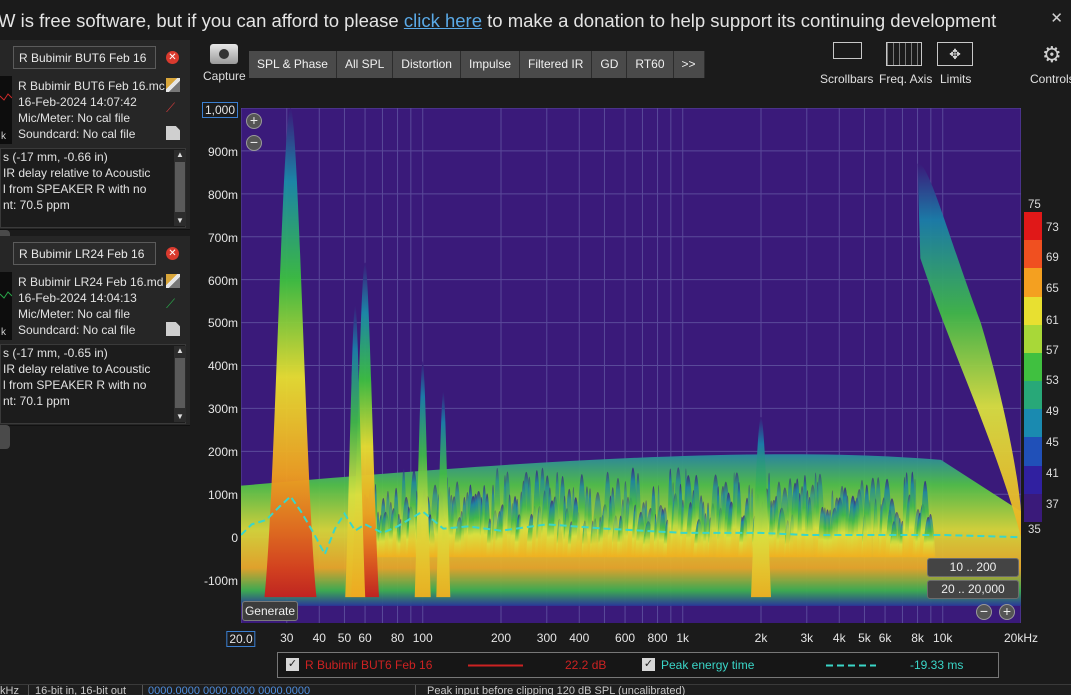 The height and width of the screenshot is (695, 1071). What do you see at coordinates (943, 638) in the screenshot?
I see `x-tick-label: 10k` at bounding box center [943, 638].